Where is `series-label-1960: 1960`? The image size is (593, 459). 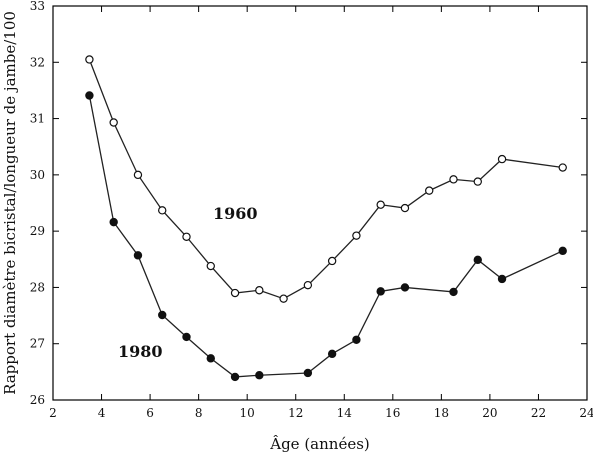
series-label-1960: 1960 is located at coordinates (235, 213).